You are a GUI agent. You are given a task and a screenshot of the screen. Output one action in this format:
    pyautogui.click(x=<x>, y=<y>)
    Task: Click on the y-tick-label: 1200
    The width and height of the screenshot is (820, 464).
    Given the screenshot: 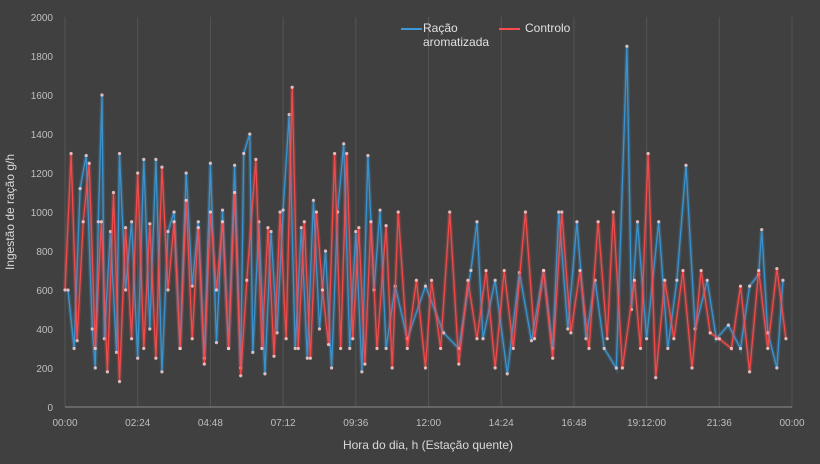 What is the action you would take?
    pyautogui.click(x=42, y=174)
    